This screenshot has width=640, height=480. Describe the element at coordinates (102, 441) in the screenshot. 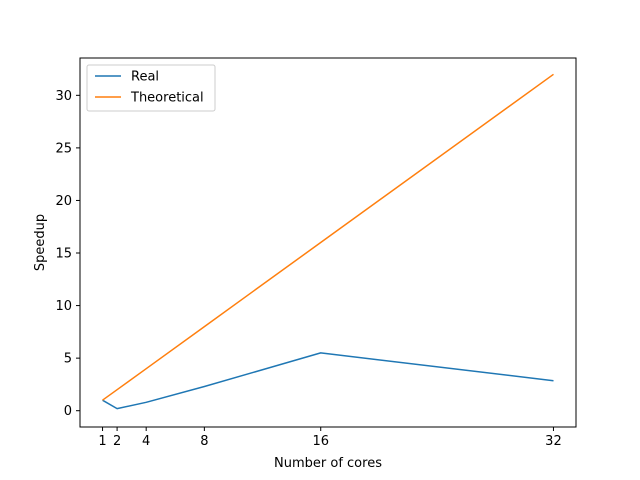

I see `x-tick-label: 1` at that location.